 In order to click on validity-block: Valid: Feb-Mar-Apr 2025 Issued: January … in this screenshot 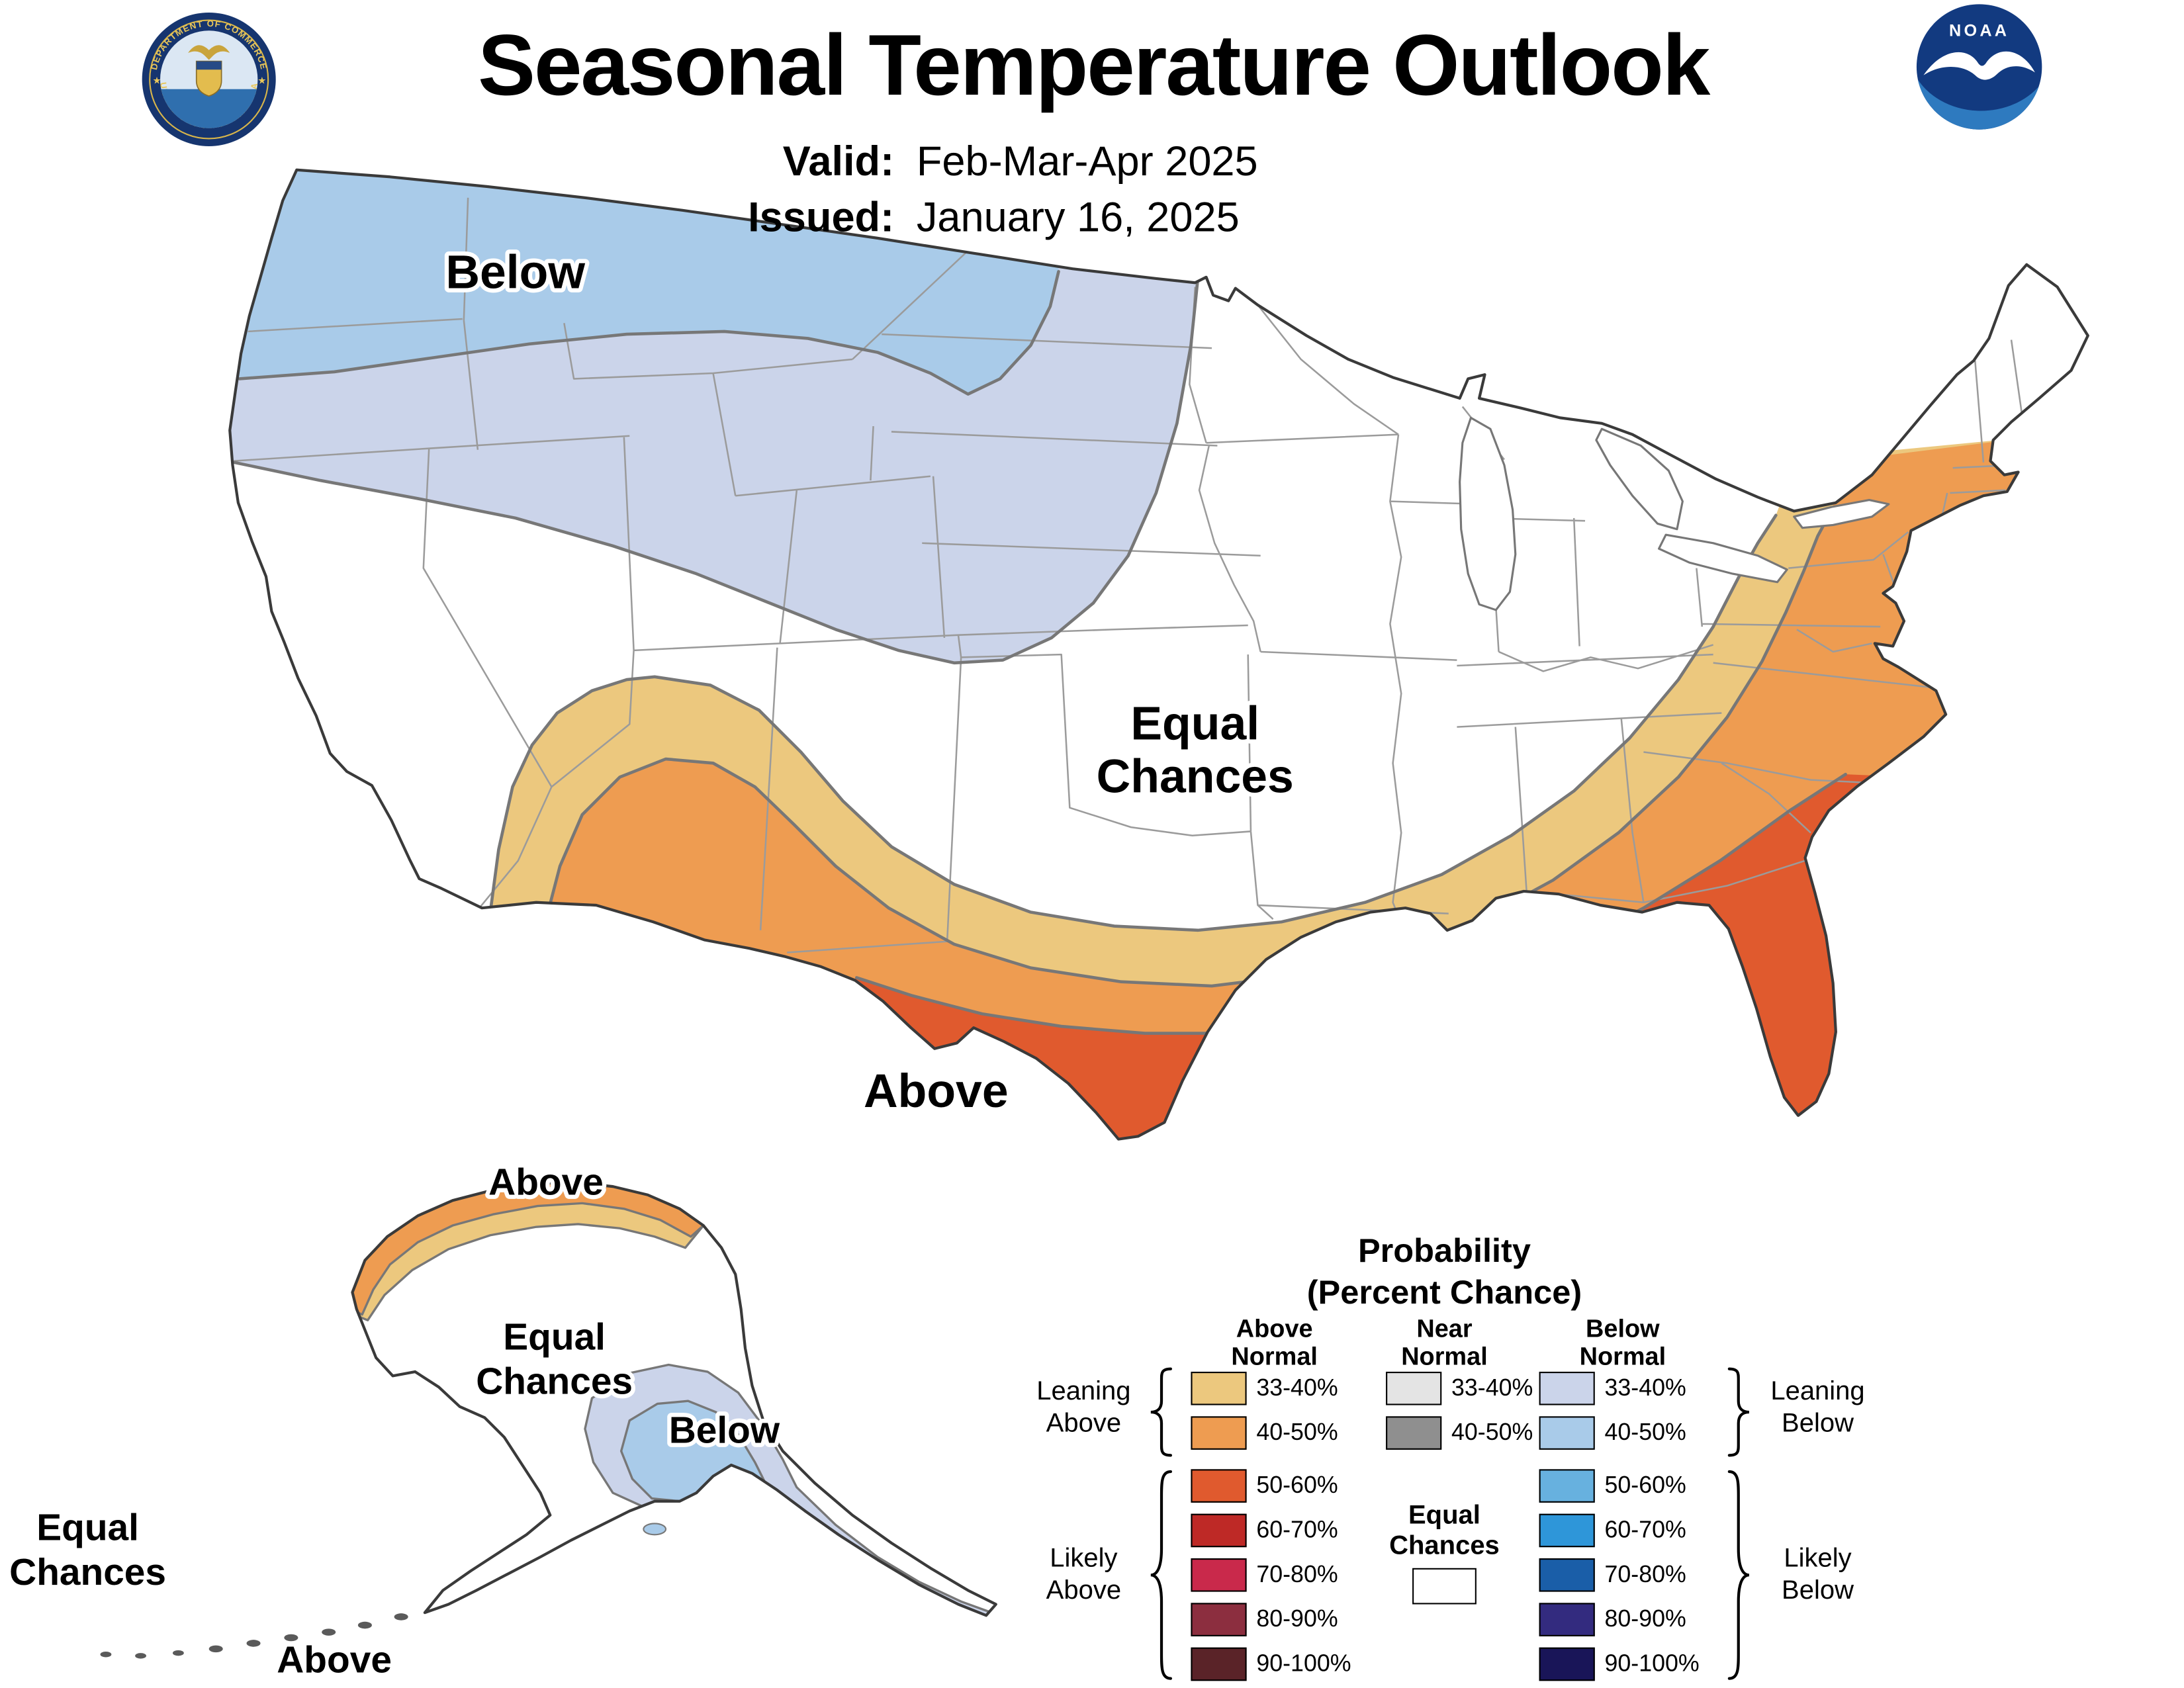, I will do `click(957, 194)`.